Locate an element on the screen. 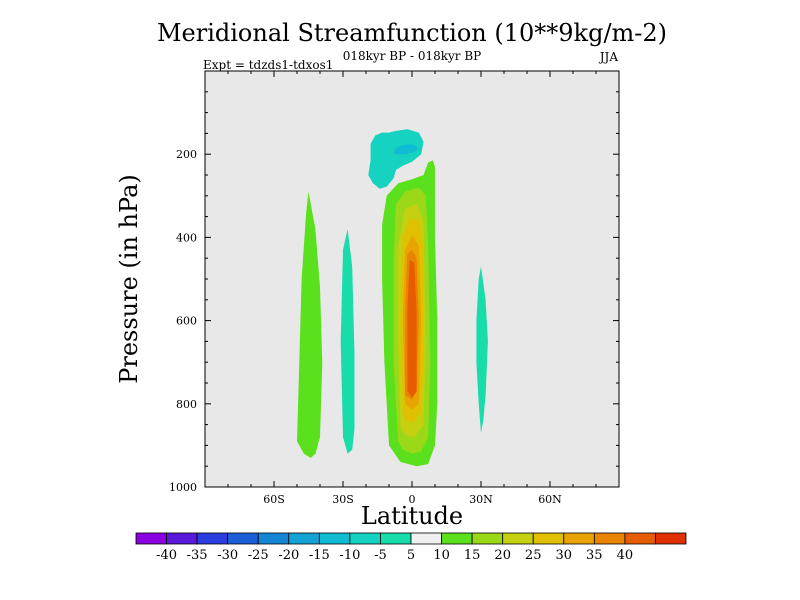  colorbar-label: -40 is located at coordinates (166, 555).